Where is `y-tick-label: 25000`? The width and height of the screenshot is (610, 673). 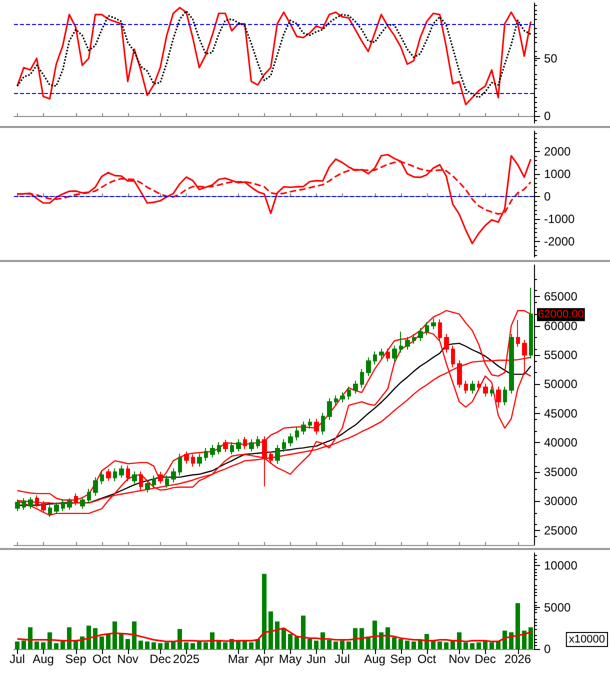
y-tick-label: 25000 is located at coordinates (561, 530).